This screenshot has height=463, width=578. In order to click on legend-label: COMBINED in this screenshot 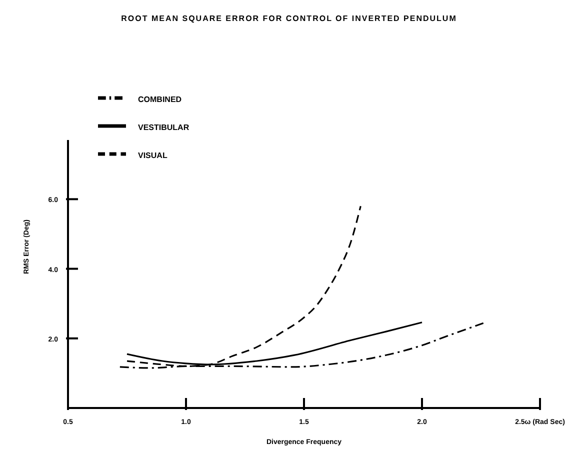, I will do `click(160, 99)`.